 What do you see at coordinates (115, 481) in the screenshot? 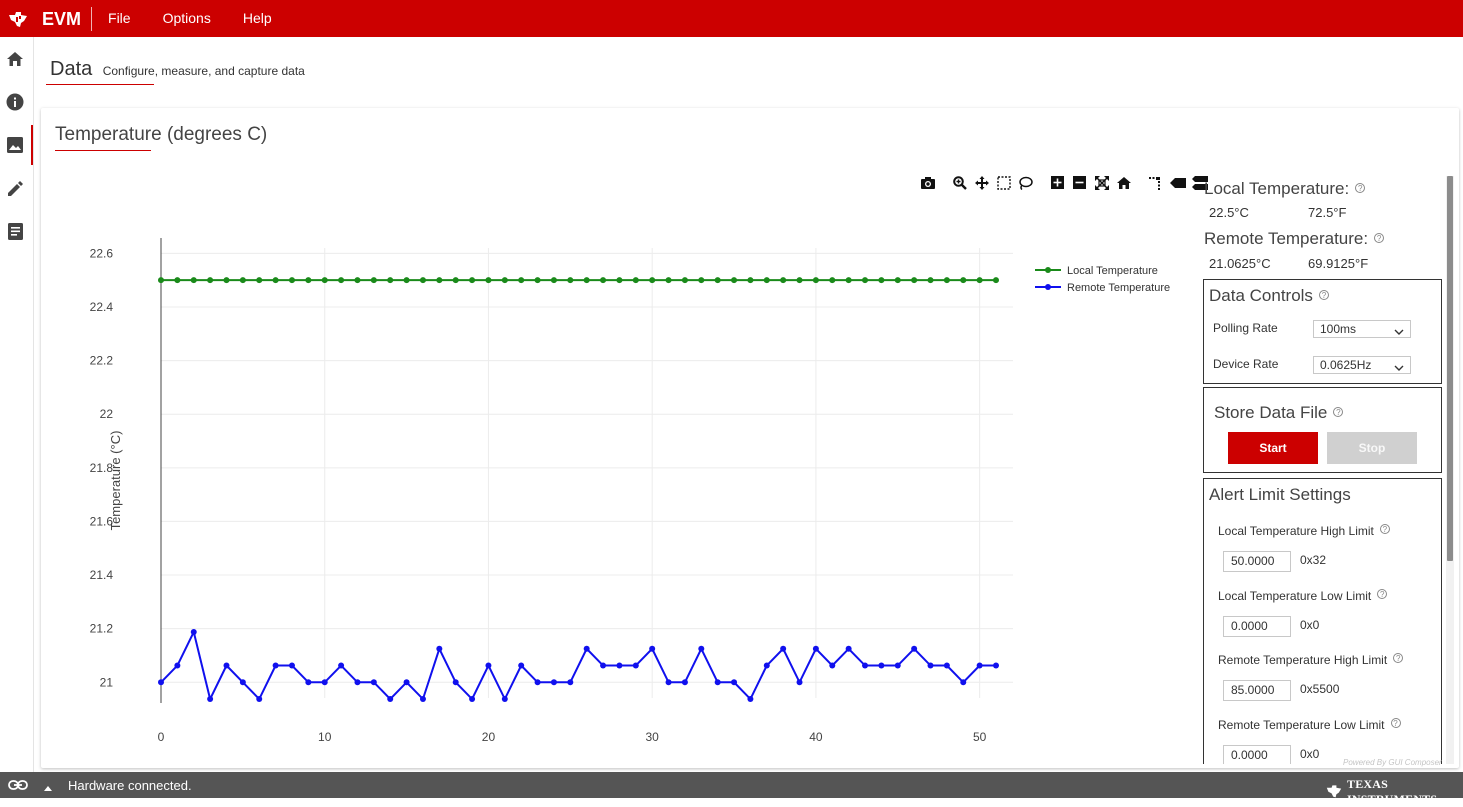
I see `y-axis-title: Temperature (°C)` at bounding box center [115, 481].